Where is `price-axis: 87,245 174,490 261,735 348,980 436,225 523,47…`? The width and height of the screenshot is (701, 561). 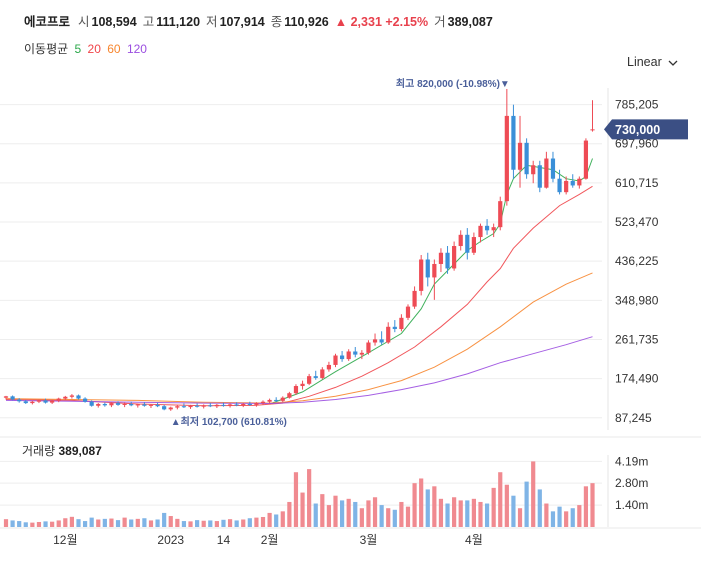
price-axis: 87,245 174,490 261,735 348,980 436,225 523,47… is located at coordinates (646, 261).